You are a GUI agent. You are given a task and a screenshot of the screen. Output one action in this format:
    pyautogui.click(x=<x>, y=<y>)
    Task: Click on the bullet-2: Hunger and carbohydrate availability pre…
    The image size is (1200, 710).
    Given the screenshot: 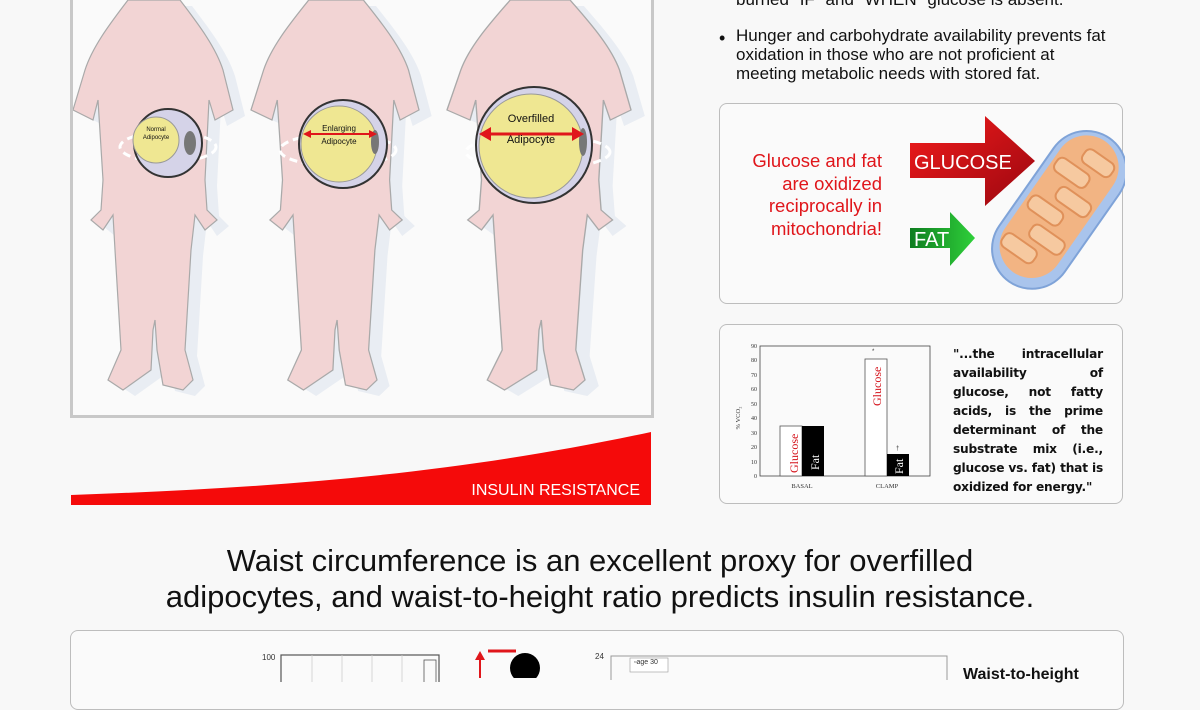 What is the action you would take?
    pyautogui.click(x=921, y=54)
    